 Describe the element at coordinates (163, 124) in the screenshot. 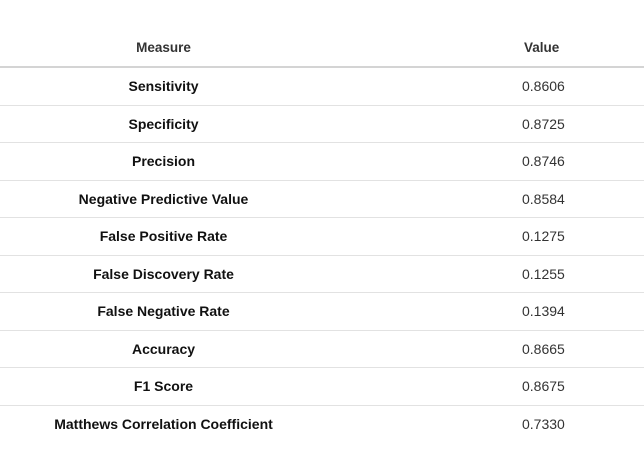

I see `measure-cell: Specificity` at that location.